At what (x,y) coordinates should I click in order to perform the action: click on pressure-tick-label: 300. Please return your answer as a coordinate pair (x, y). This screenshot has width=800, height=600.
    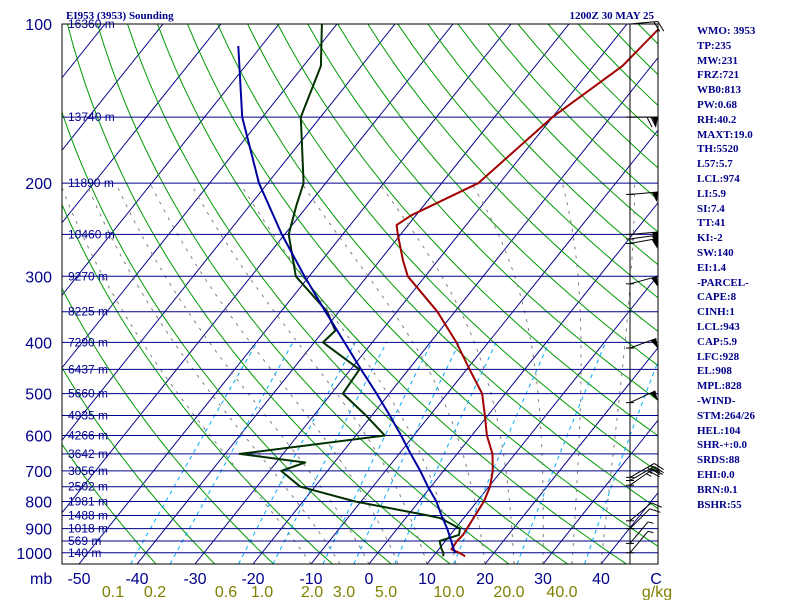
    Looking at the image, I should click on (38, 277).